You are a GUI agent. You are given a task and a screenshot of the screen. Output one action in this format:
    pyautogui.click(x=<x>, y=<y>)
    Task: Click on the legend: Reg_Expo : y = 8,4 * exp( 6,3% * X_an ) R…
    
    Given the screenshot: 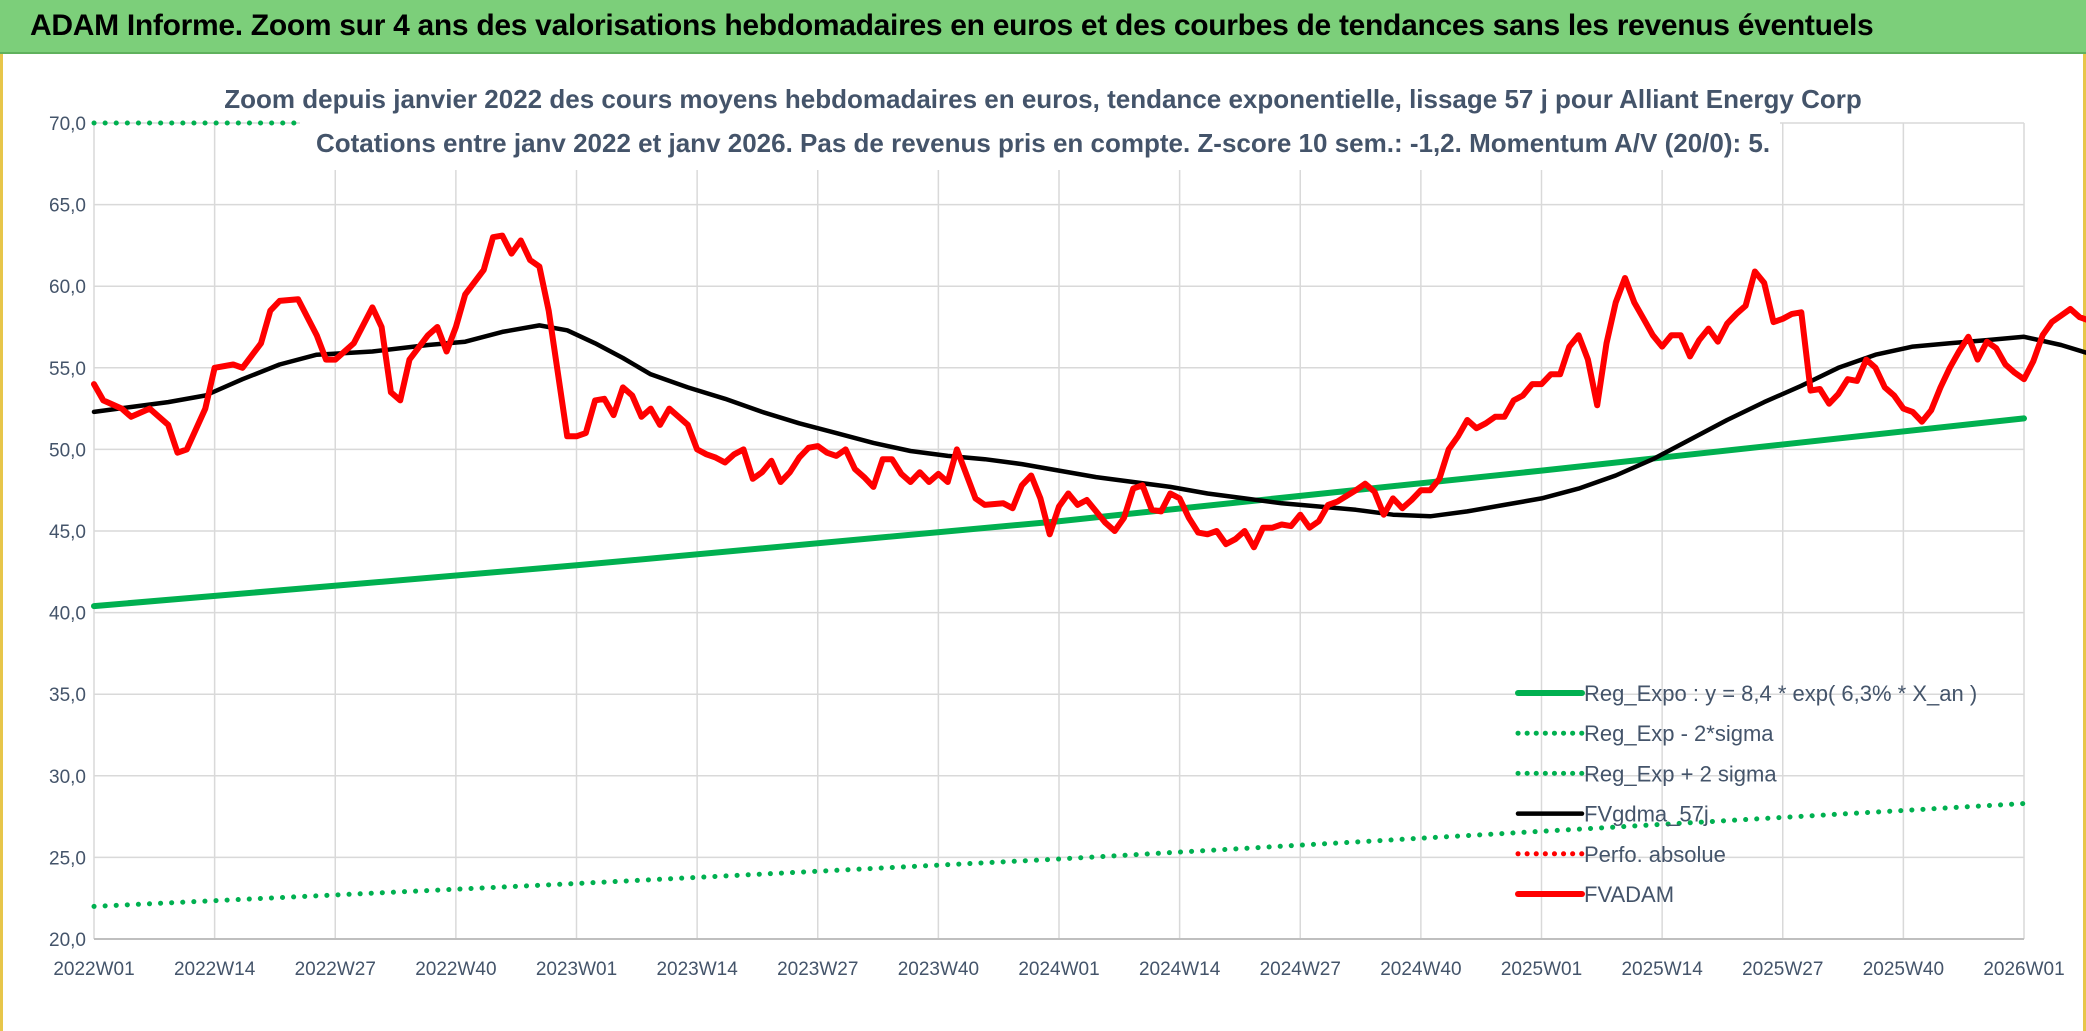 What is the action you would take?
    pyautogui.click(x=1746, y=794)
    